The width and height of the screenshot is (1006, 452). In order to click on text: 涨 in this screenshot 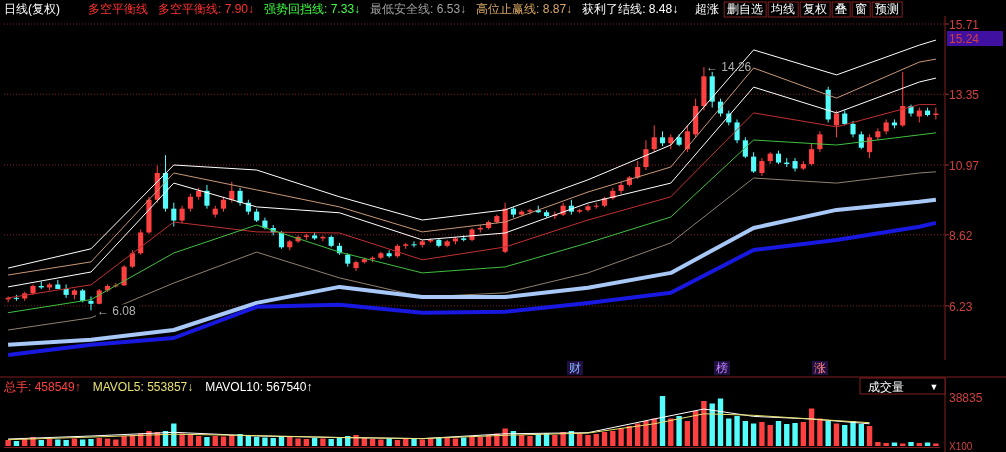, I will do `click(820, 368)`.